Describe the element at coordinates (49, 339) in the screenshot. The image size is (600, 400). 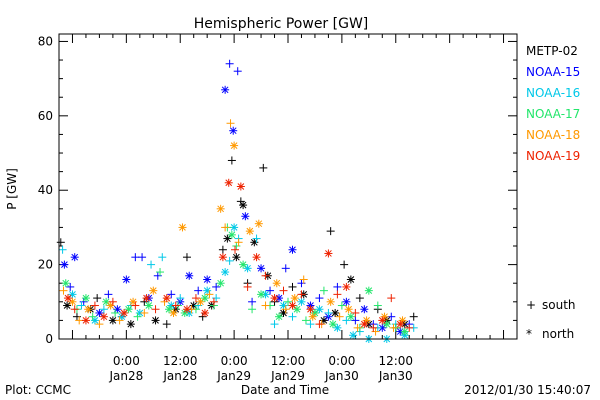
I see `y-tick-label: 0` at that location.